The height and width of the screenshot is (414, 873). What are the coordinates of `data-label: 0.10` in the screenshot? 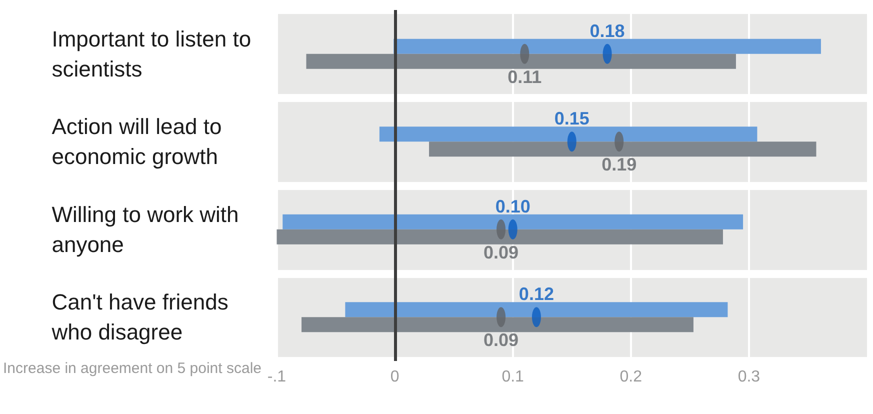 It's located at (512, 206).